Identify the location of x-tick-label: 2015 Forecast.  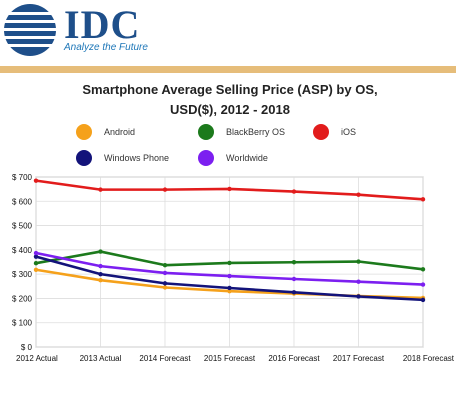
(230, 358).